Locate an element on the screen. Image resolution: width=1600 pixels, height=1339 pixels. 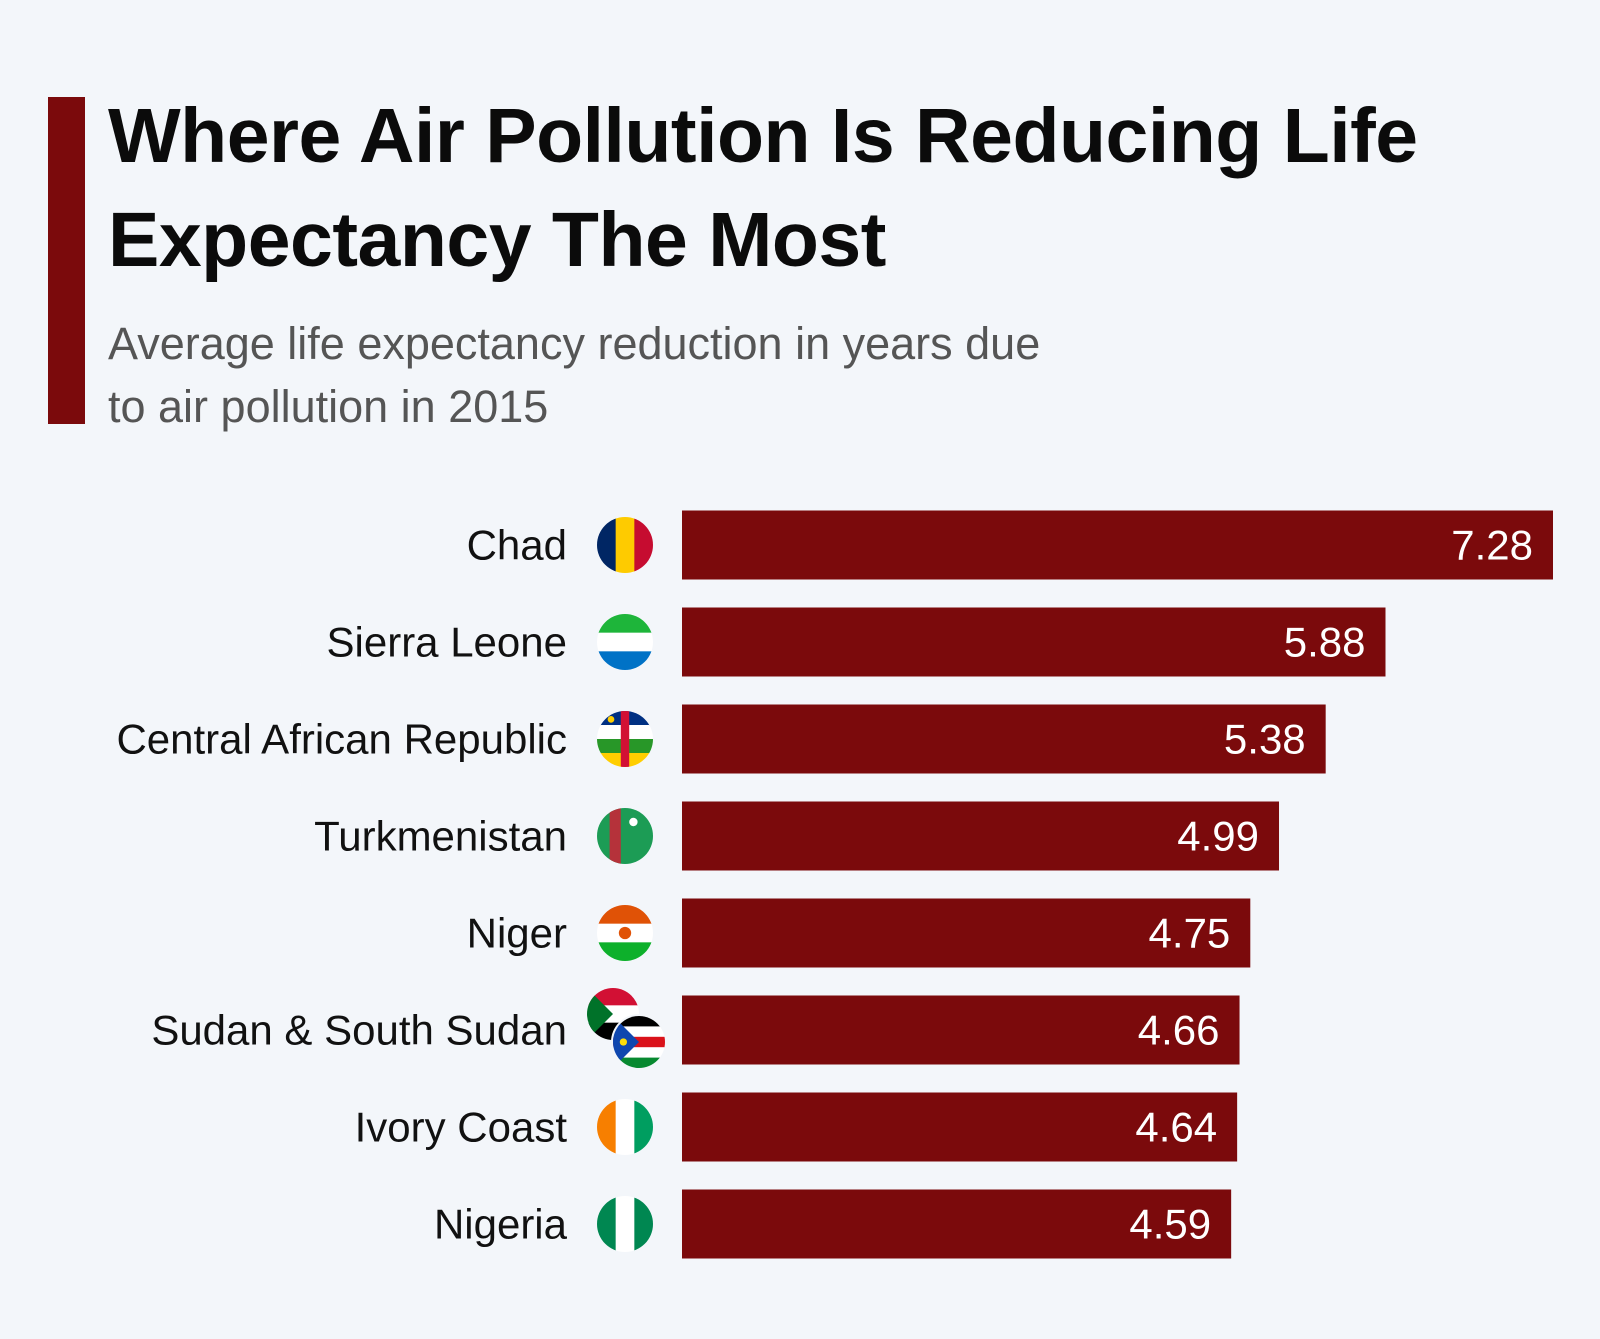
category-label: Central African Republic is located at coordinates (341, 739).